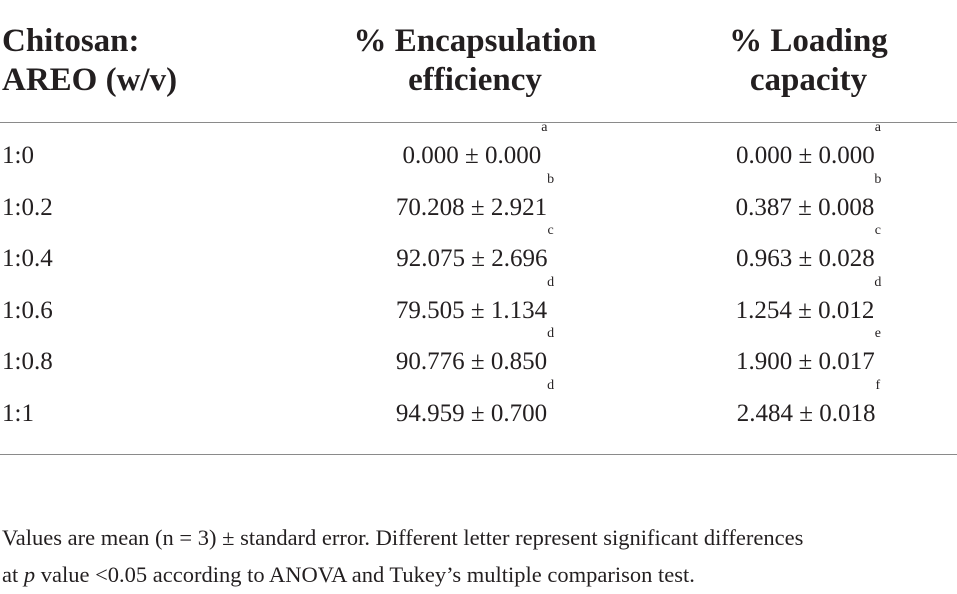 The image size is (957, 594). What do you see at coordinates (471, 413) in the screenshot?
I see `ee-value: 94.959 ± 0.700` at bounding box center [471, 413].